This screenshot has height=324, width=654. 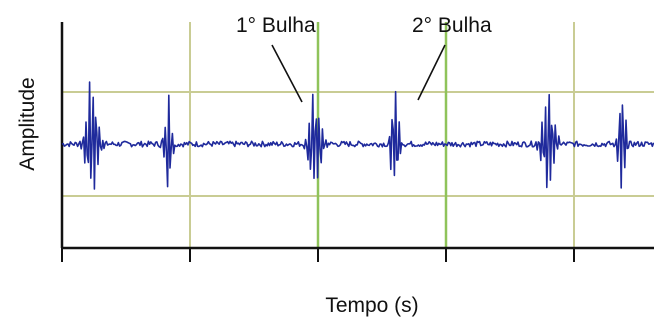 What do you see at coordinates (371, 305) in the screenshot?
I see `x-axis-label: Tempo (s)` at bounding box center [371, 305].